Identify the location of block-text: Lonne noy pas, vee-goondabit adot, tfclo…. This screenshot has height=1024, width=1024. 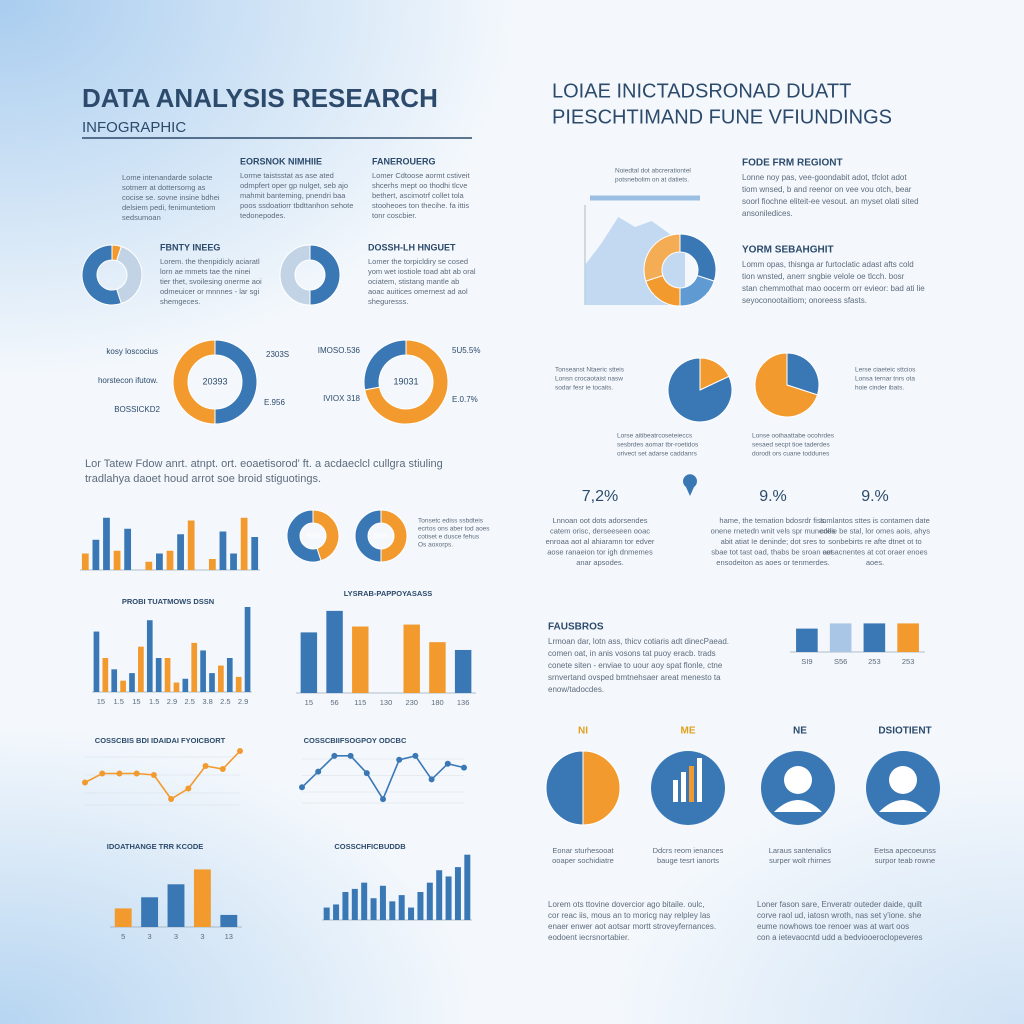
(824, 177).